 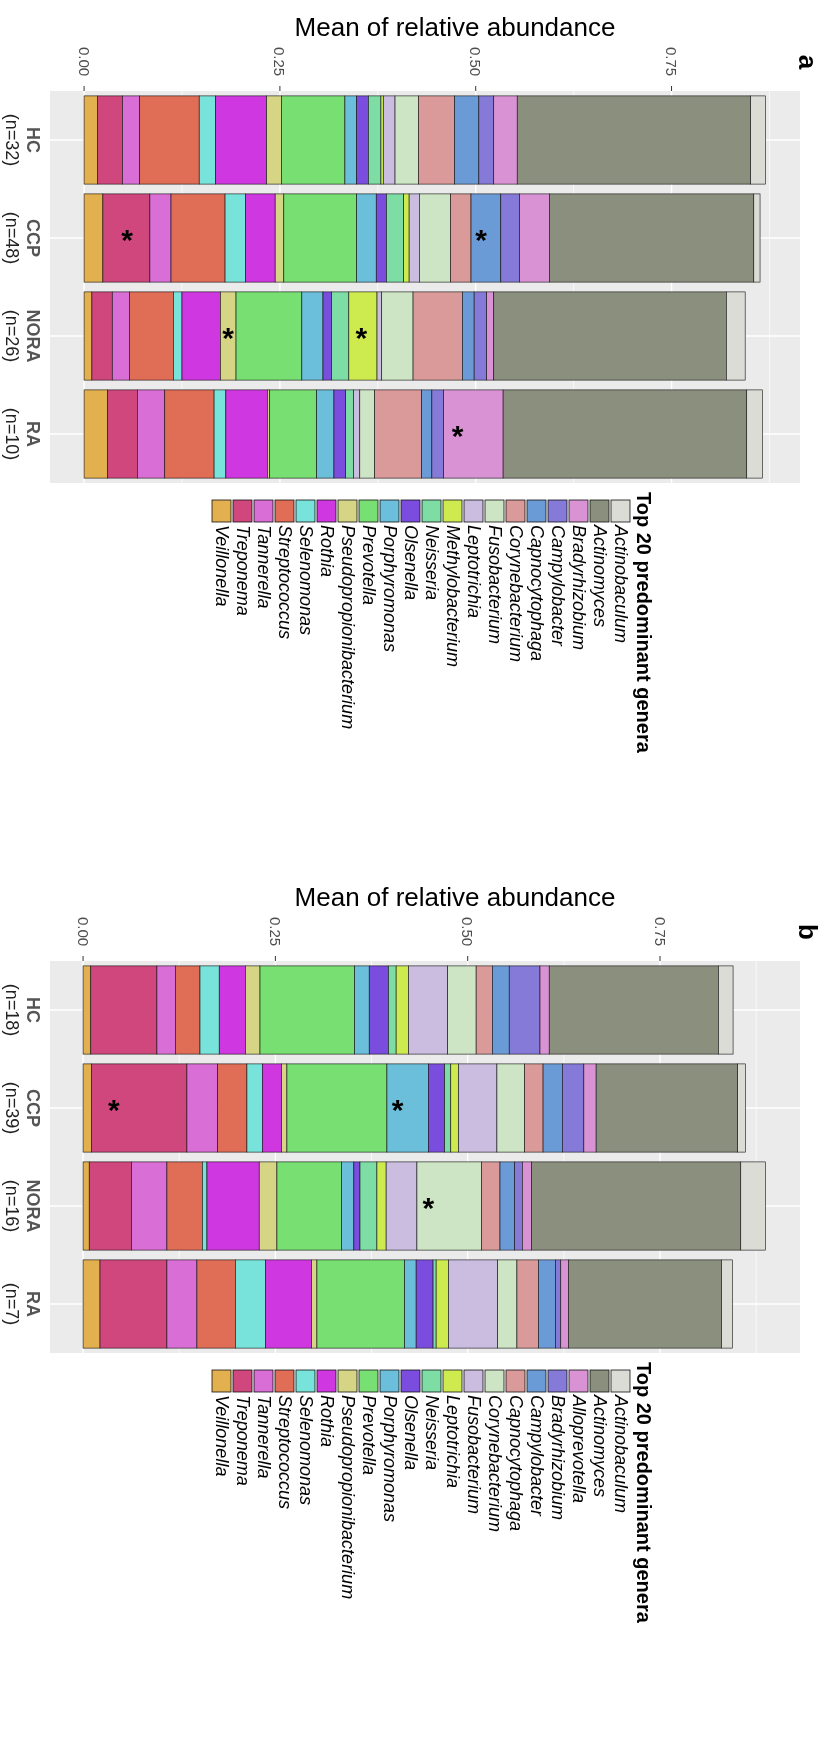 What do you see at coordinates (578, 1449) in the screenshot?
I see `legend-label: Alloprevotella` at bounding box center [578, 1449].